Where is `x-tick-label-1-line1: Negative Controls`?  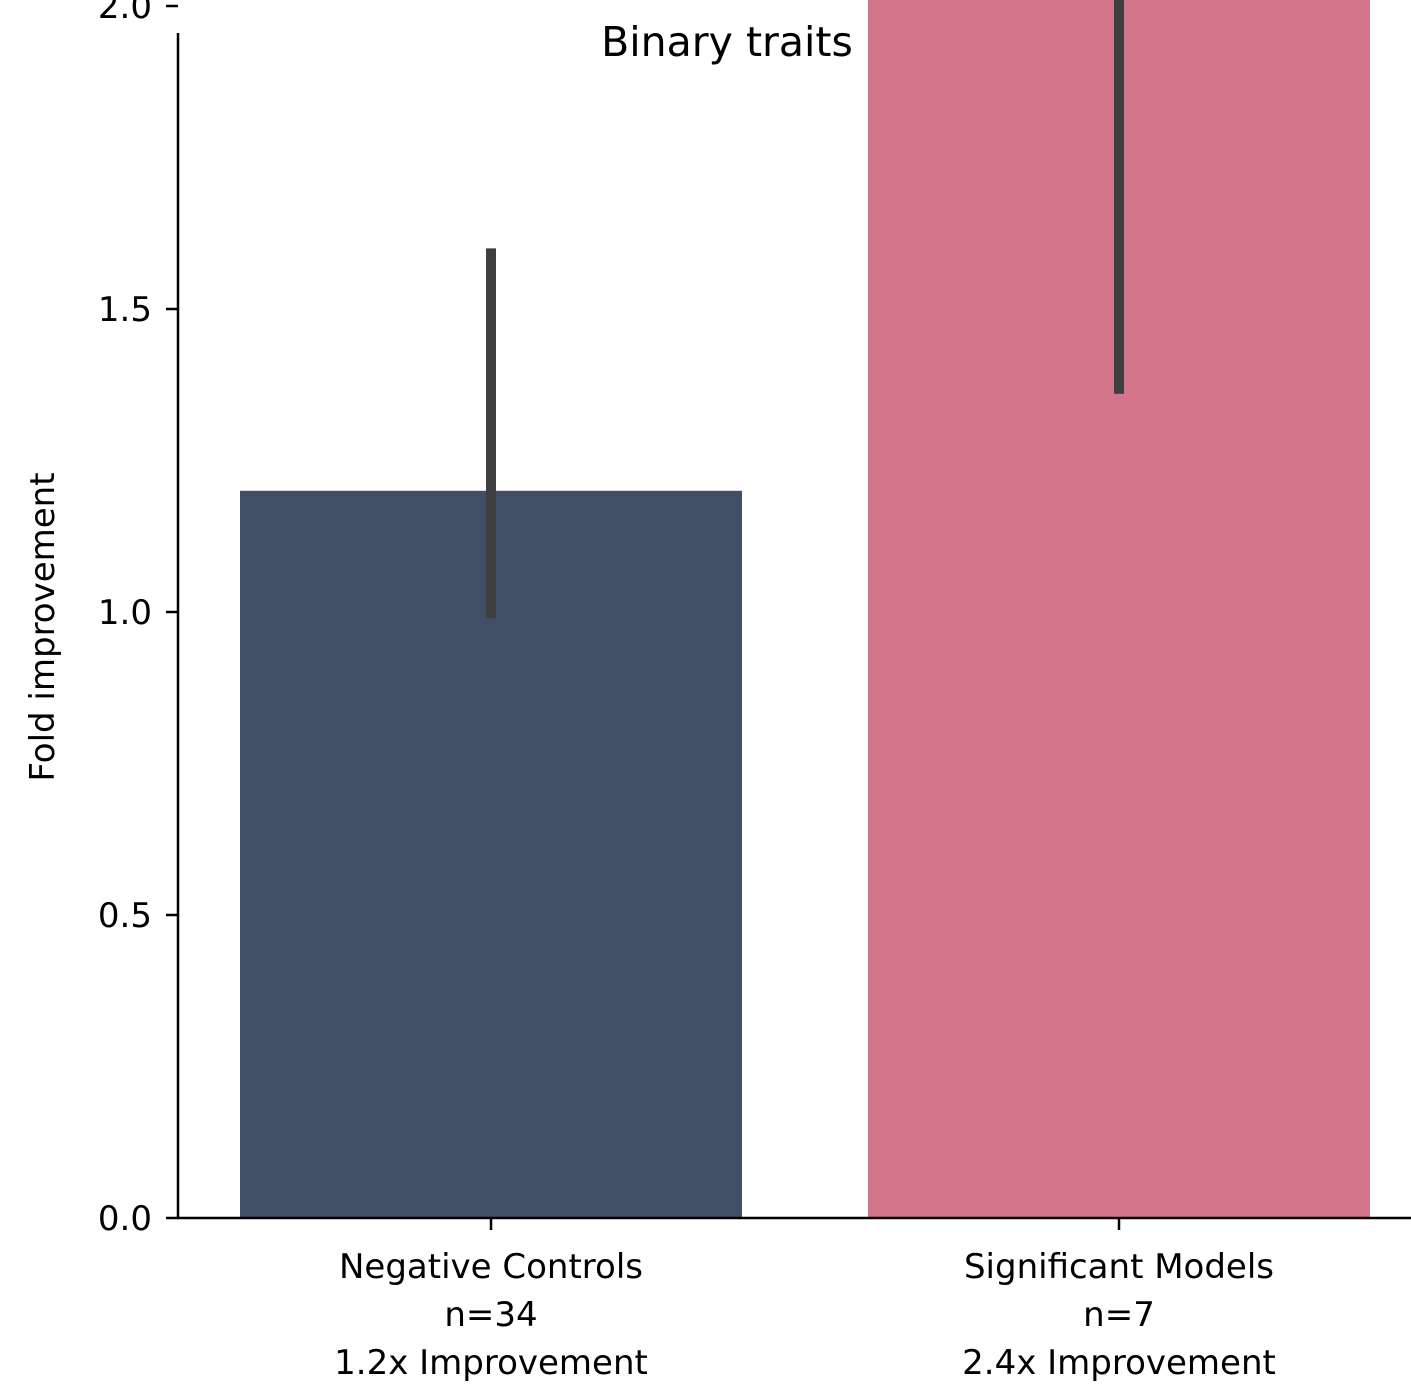 x-tick-label-1-line1: Negative Controls is located at coordinates (491, 1267).